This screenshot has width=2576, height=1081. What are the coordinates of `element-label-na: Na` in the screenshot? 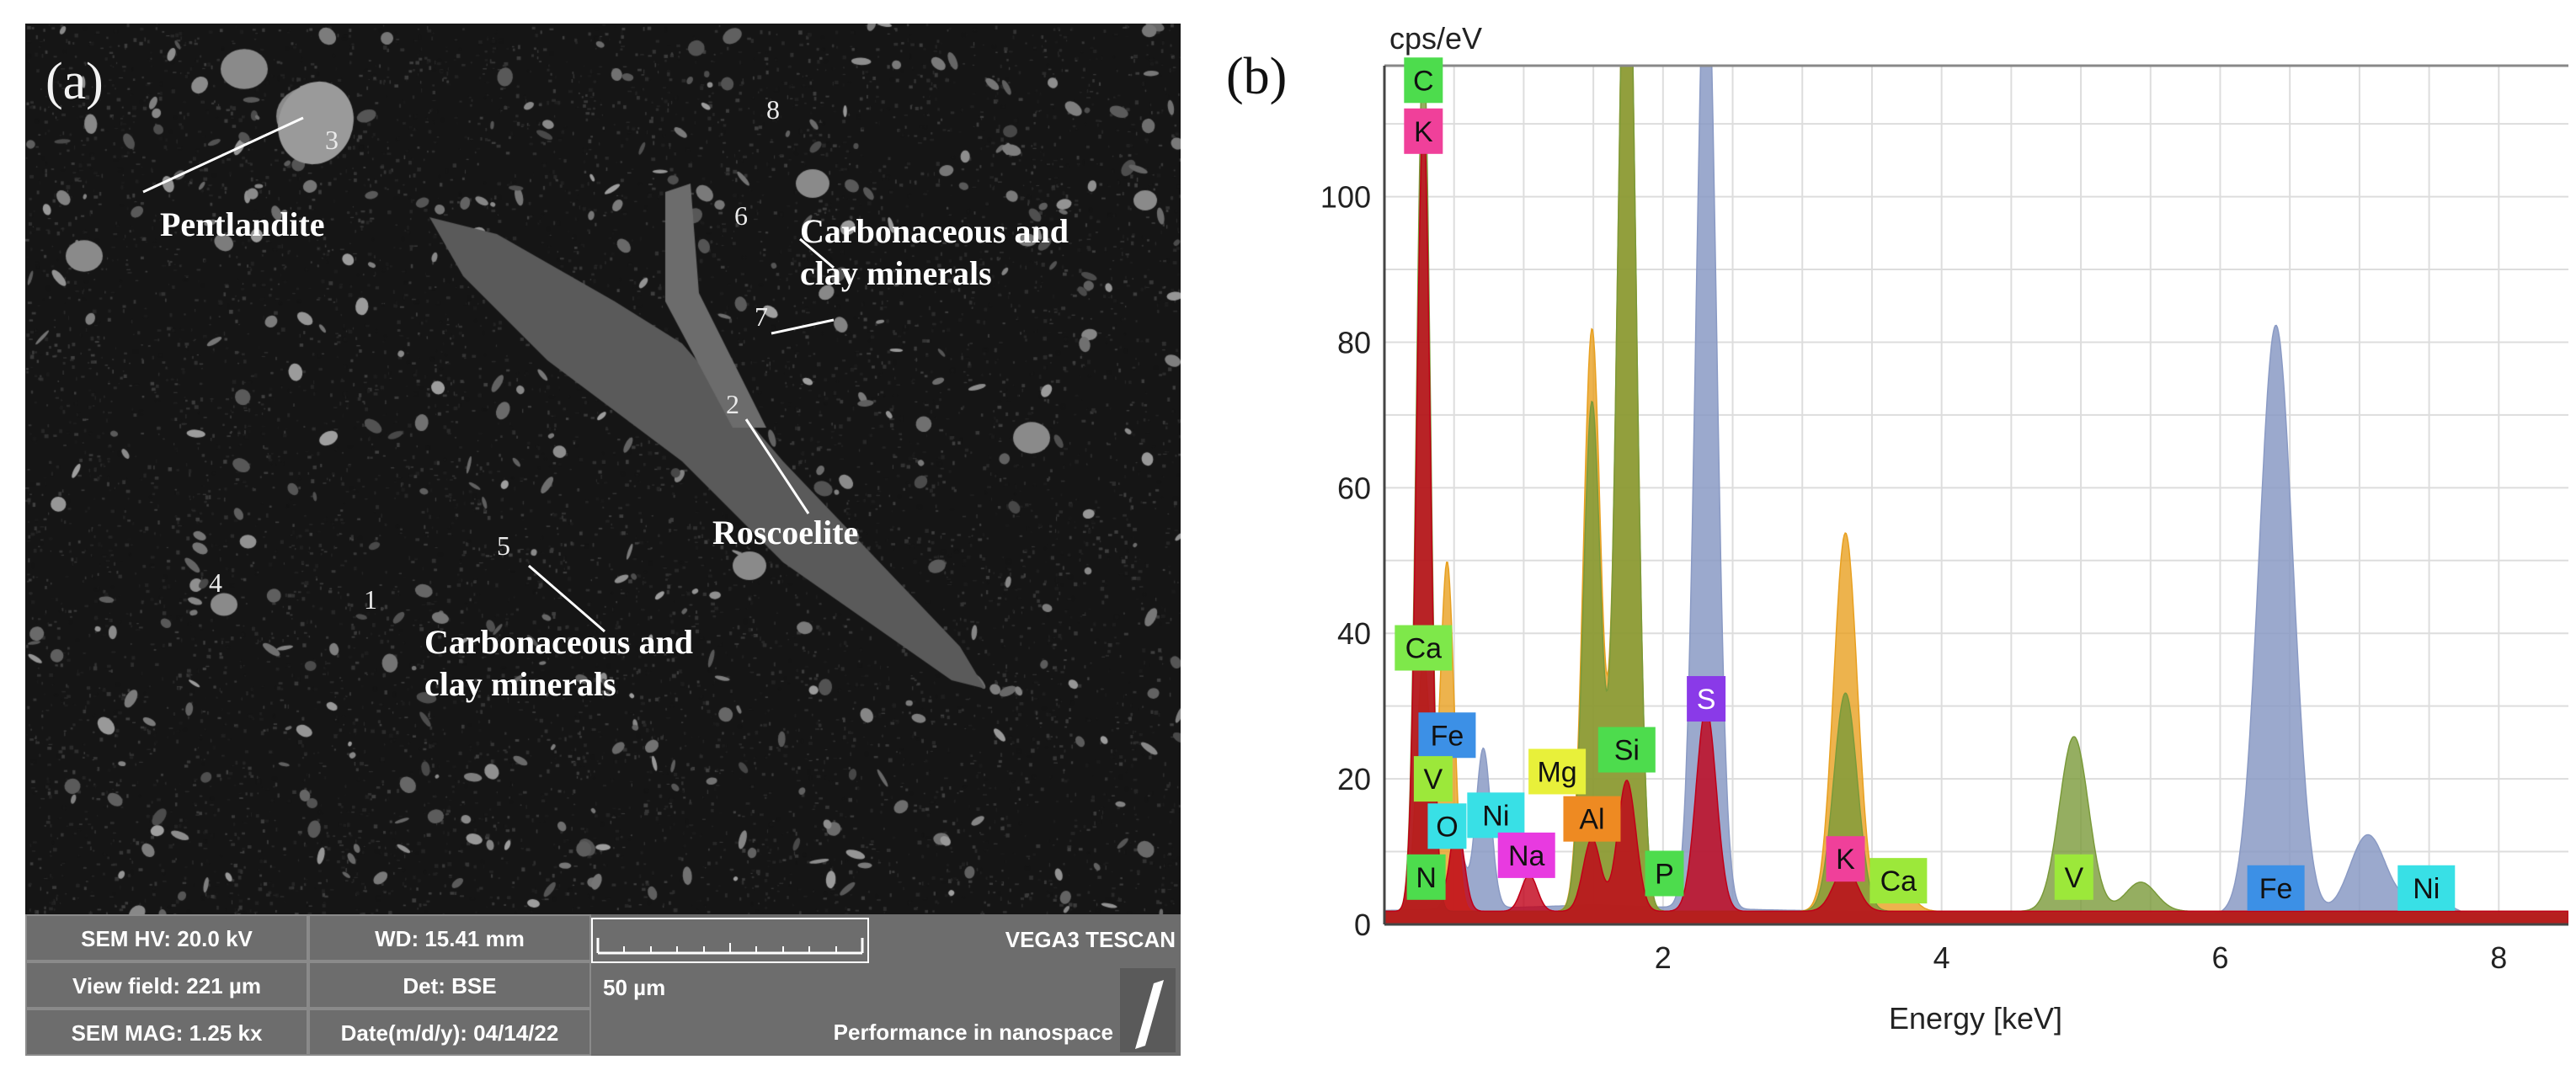 It's located at (1526, 855).